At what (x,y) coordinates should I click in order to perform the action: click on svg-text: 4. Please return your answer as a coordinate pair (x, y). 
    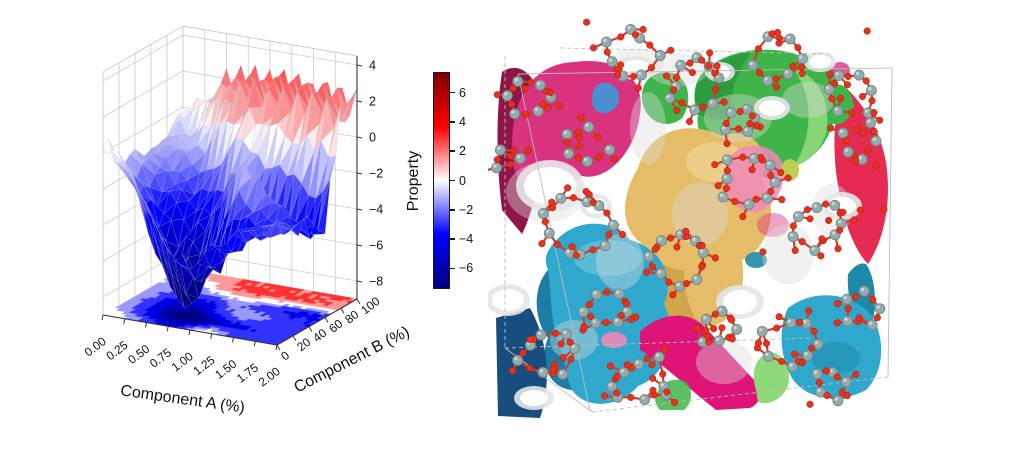
    Looking at the image, I should click on (372, 66).